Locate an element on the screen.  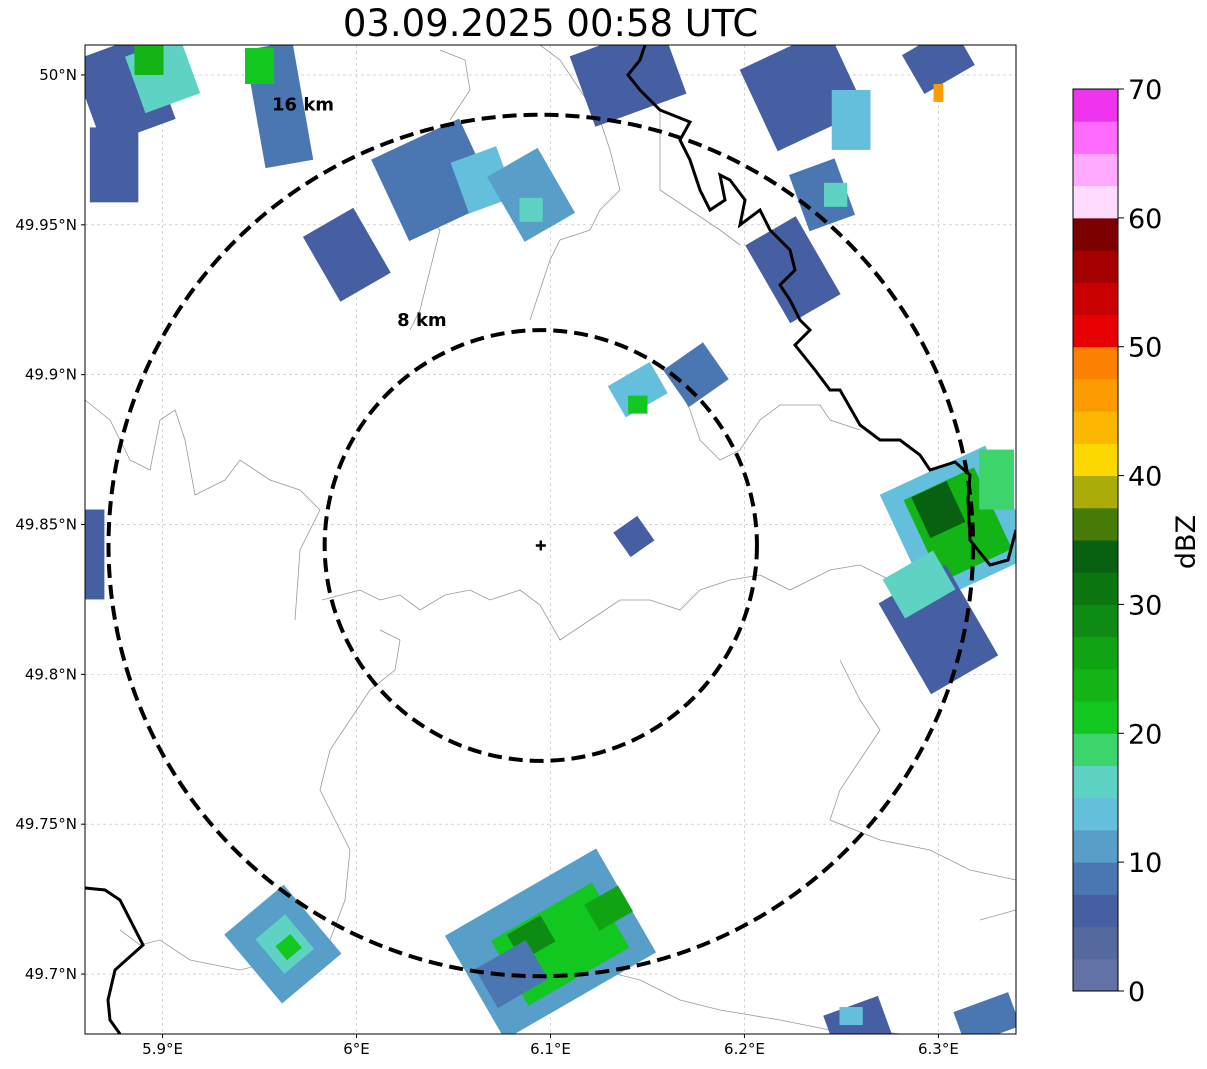
lat-tick-label: 49.9°N is located at coordinates (51, 375).